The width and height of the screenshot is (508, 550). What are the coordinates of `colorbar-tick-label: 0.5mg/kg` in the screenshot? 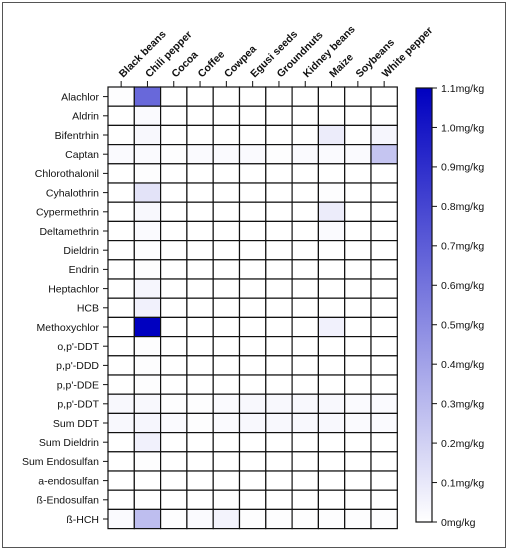 It's located at (462, 326).